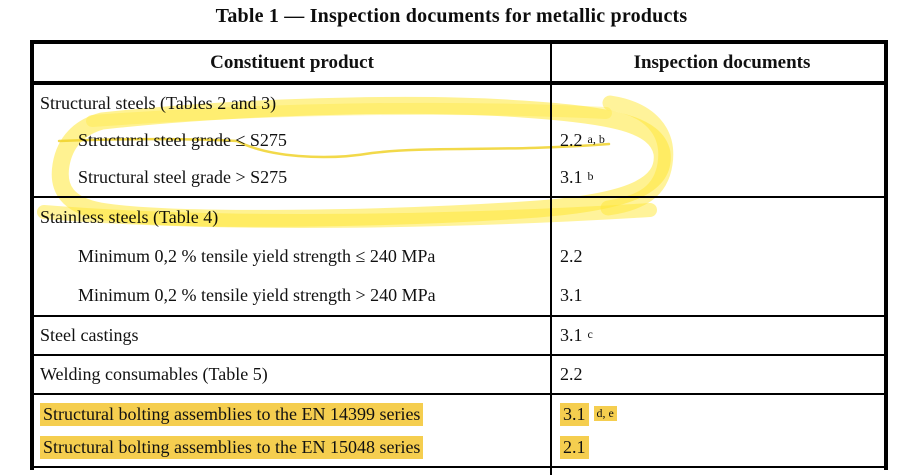 The height and width of the screenshot is (475, 903). I want to click on header-inspection-documents: Inspection documents, so click(717, 62).